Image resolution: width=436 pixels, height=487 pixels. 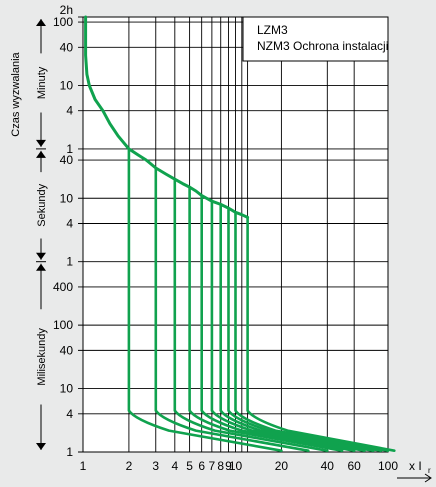 I want to click on x-tick-label: 8, so click(x=220, y=466).